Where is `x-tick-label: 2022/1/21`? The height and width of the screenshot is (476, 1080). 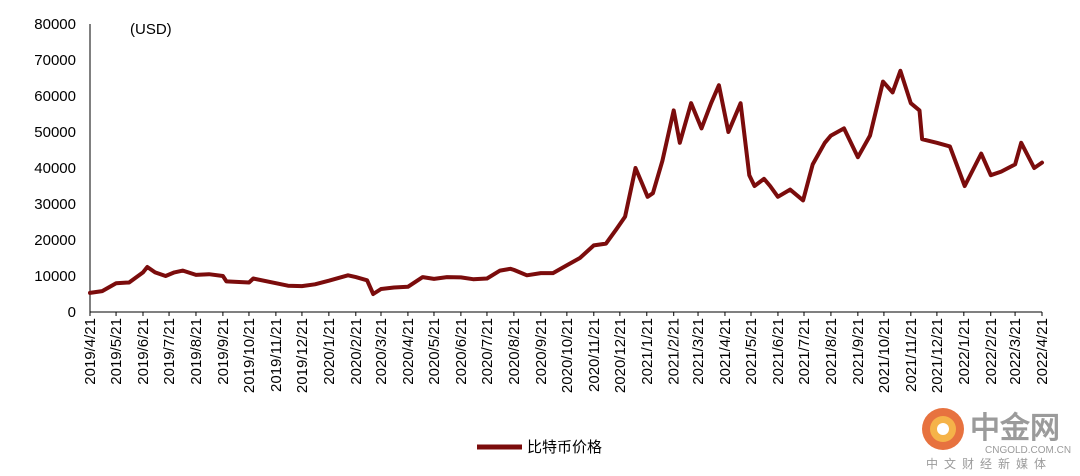 x-tick-label: 2022/1/21 is located at coordinates (964, 351).